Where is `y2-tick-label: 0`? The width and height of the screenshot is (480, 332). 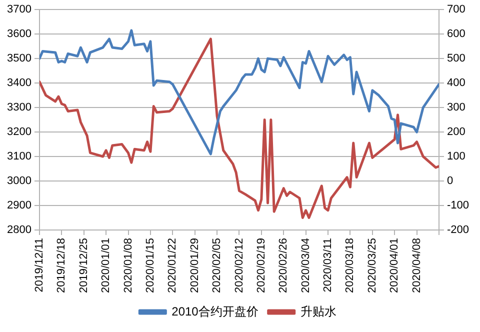 y2-tick-label: 0 is located at coordinates (450, 181).